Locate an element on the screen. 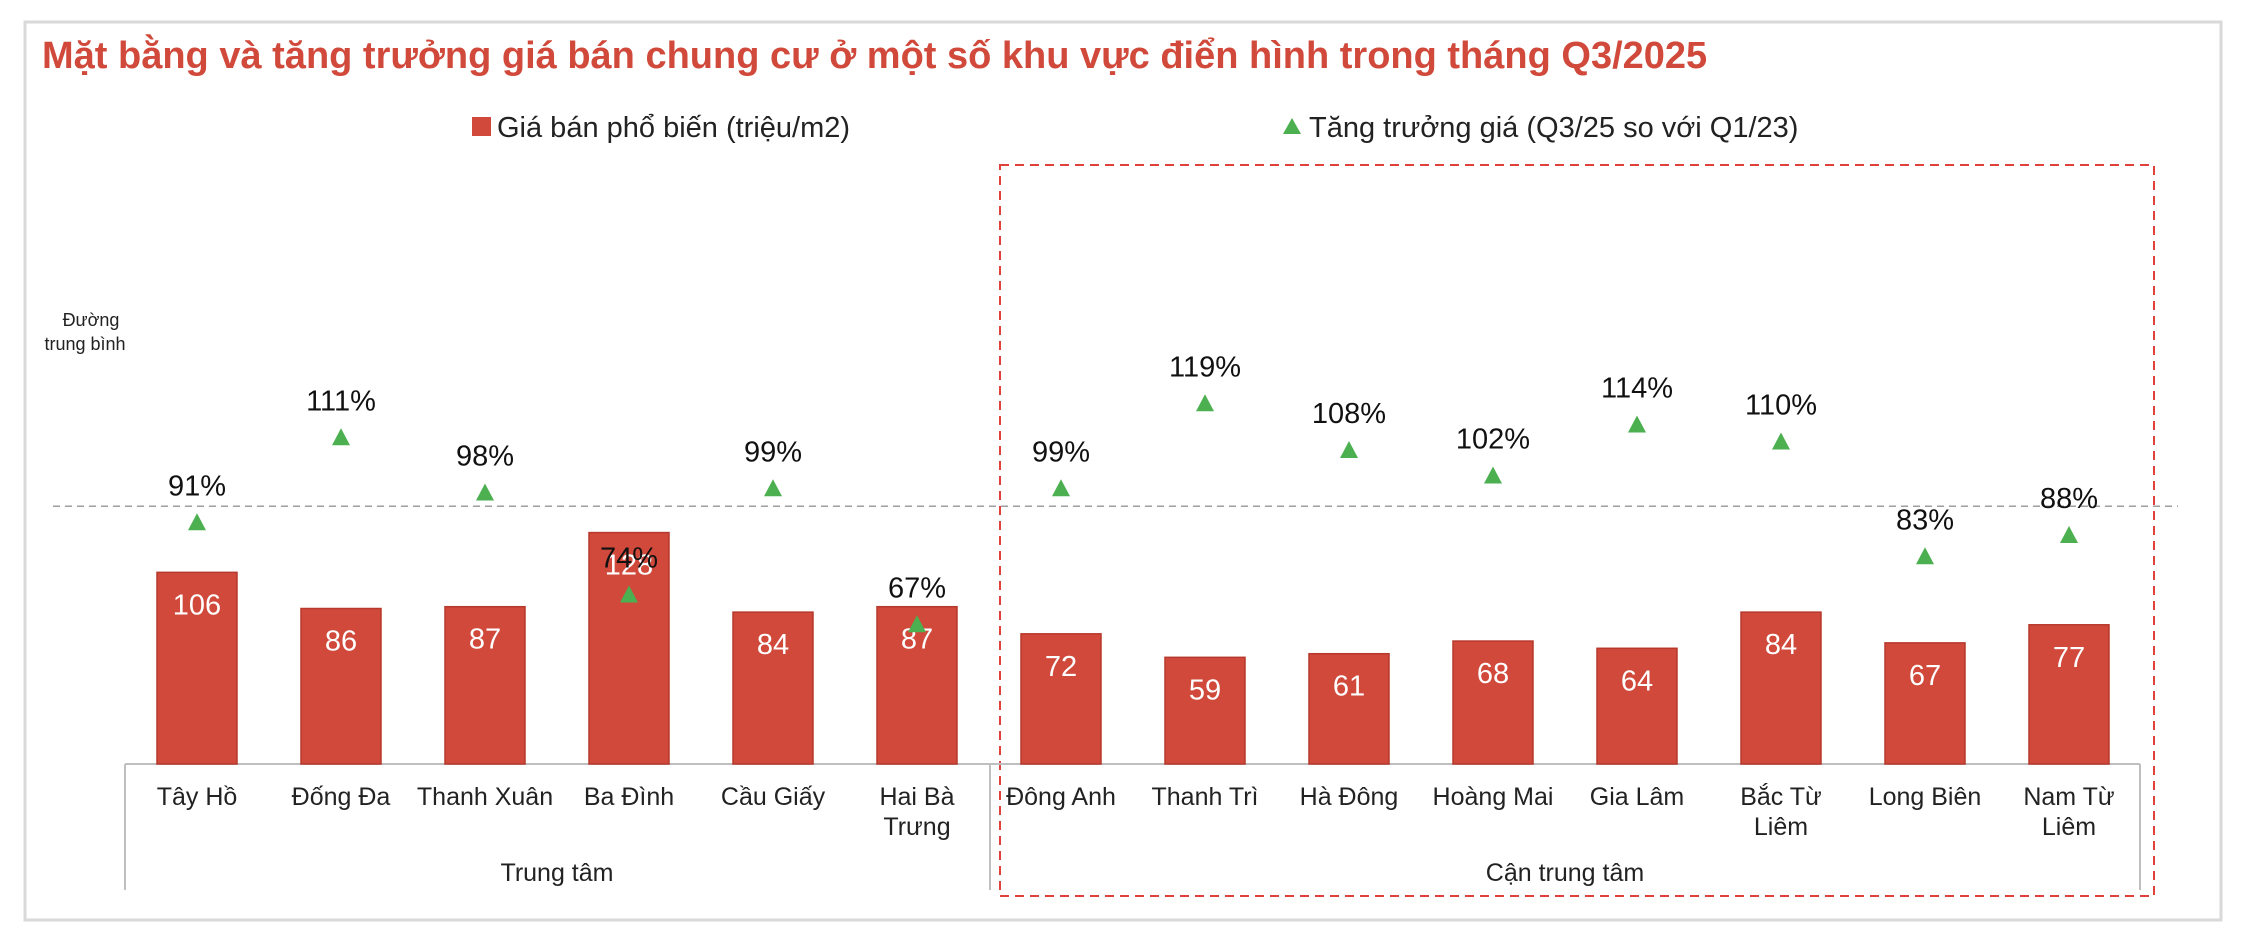 The image size is (2248, 929). bar-value-label: 61 is located at coordinates (1349, 687).